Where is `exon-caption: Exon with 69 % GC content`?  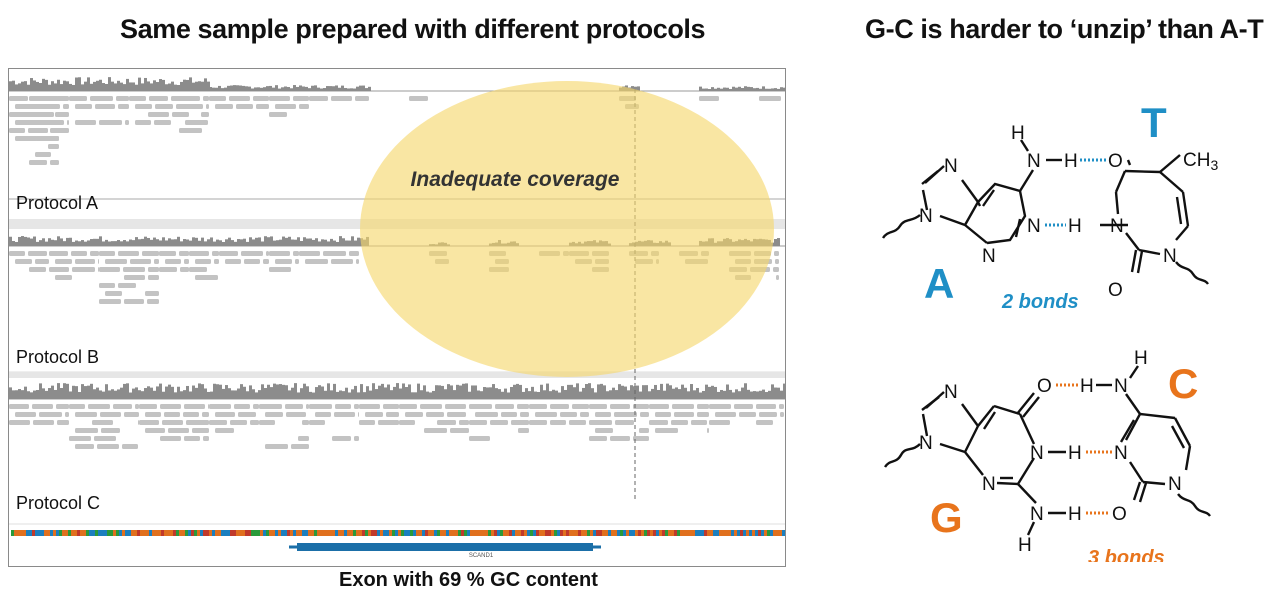 exon-caption: Exon with 69 % GC content is located at coordinates (468, 580).